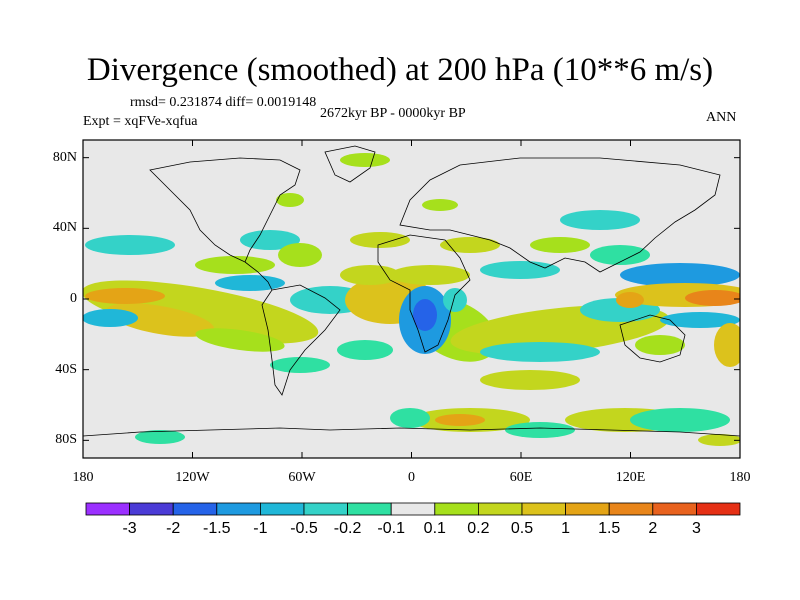  I want to click on colorbar-label: 2, so click(653, 528).